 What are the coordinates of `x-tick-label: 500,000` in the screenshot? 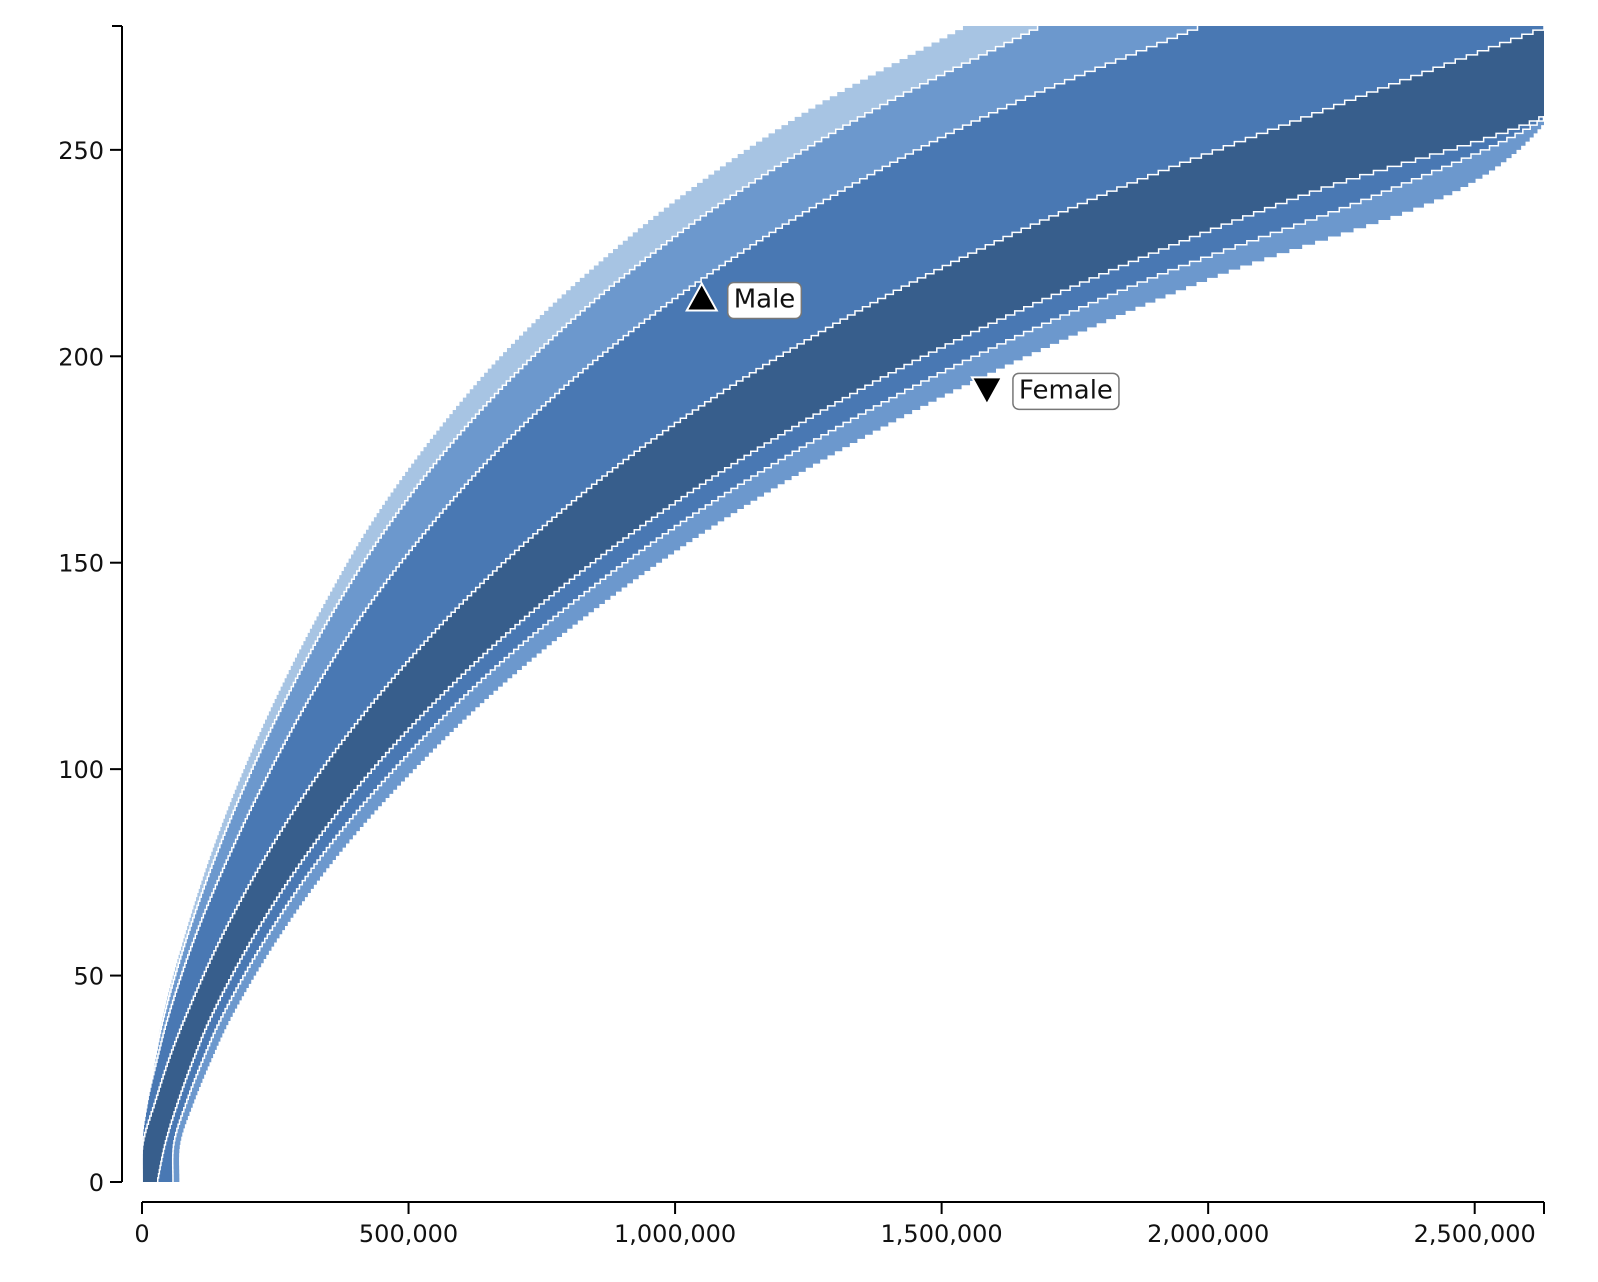 It's located at (408, 1234).